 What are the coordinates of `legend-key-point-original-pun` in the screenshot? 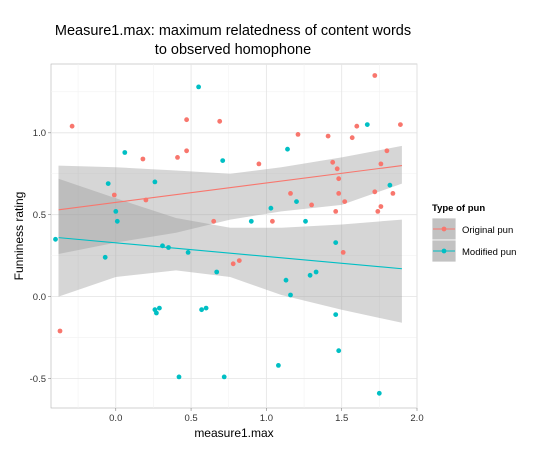 It's located at (444, 229).